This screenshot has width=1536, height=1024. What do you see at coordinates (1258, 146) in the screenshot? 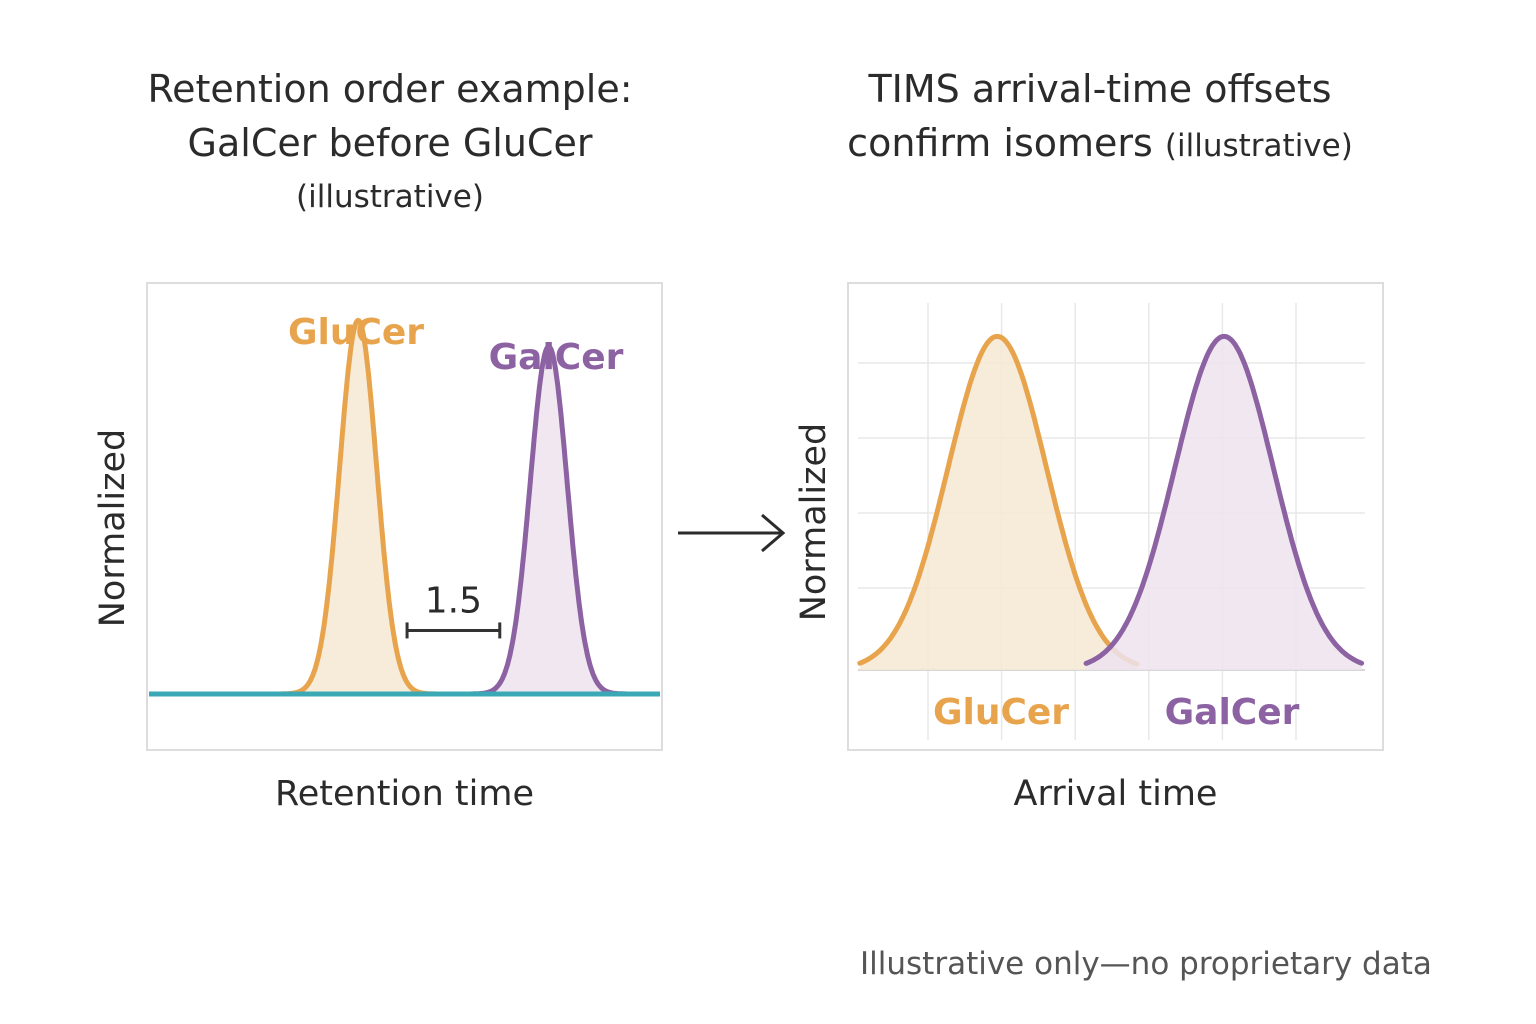
I see `right-subtitle: (illustrative)` at bounding box center [1258, 146].